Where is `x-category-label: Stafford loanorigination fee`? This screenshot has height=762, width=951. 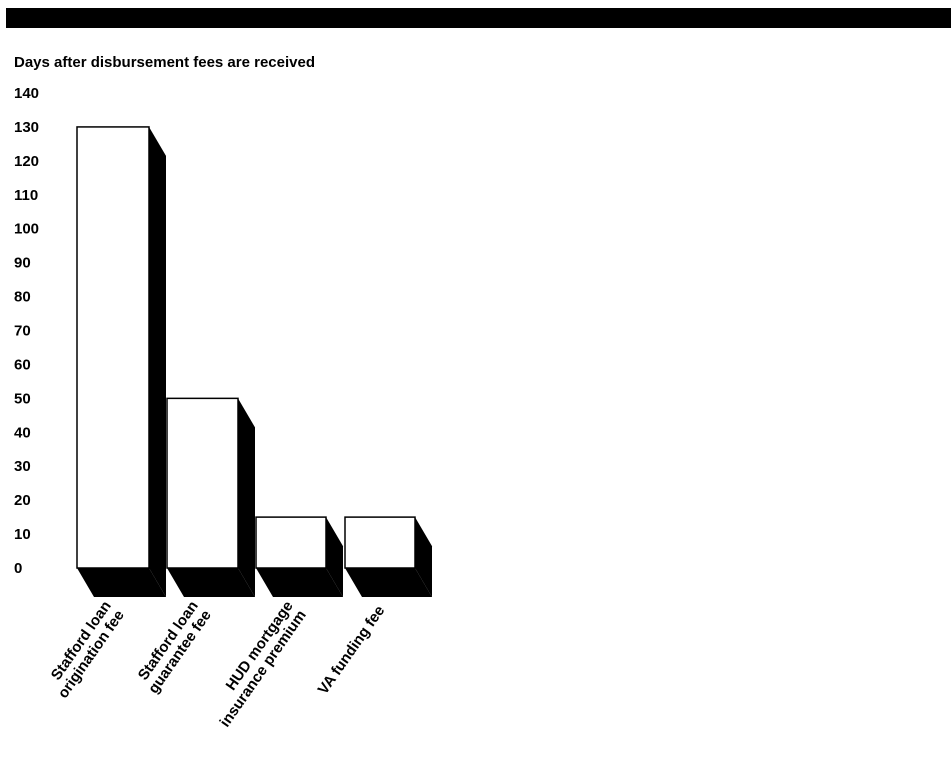 x-category-label: Stafford loanorigination fee is located at coordinates (85, 650).